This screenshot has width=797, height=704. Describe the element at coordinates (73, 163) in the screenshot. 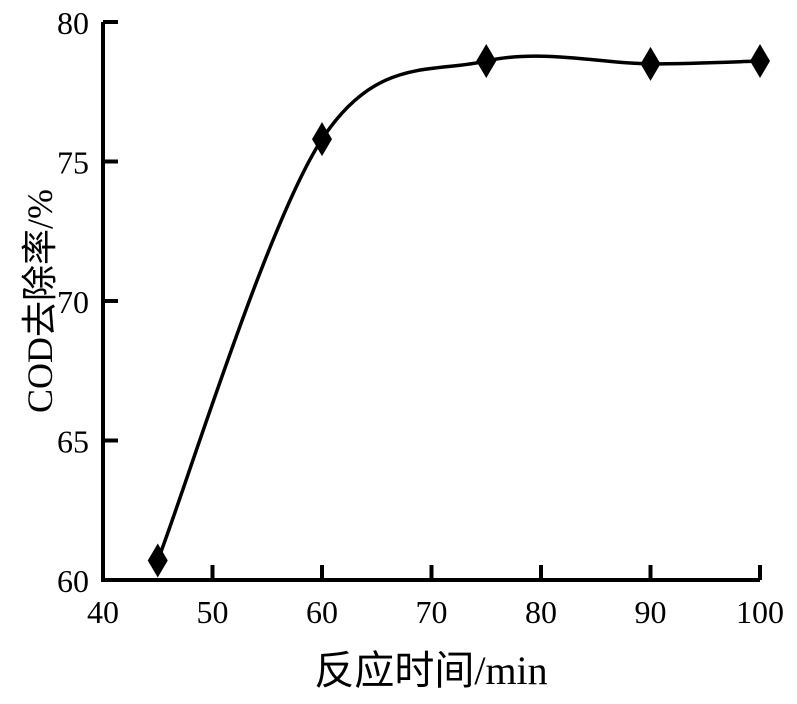

I see `y-tick-label: 75` at that location.